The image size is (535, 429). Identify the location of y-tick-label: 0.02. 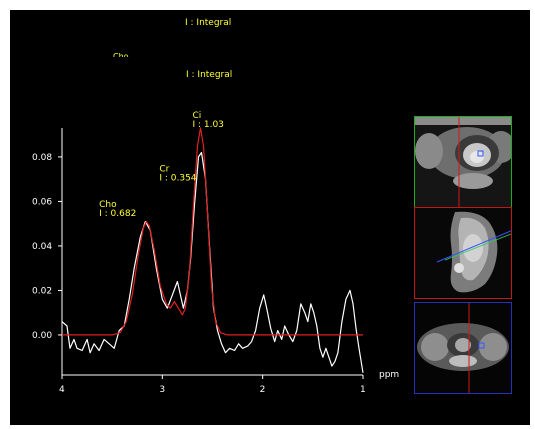
(42, 291).